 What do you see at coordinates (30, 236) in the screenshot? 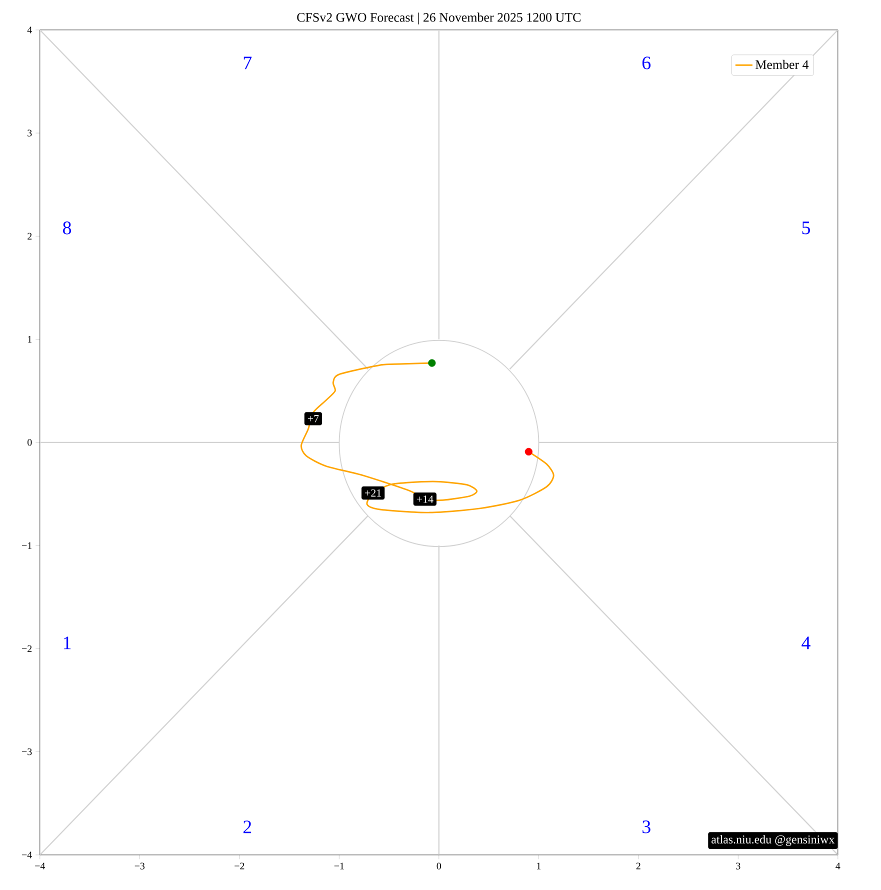
I see `y-tick-label: 2` at bounding box center [30, 236].